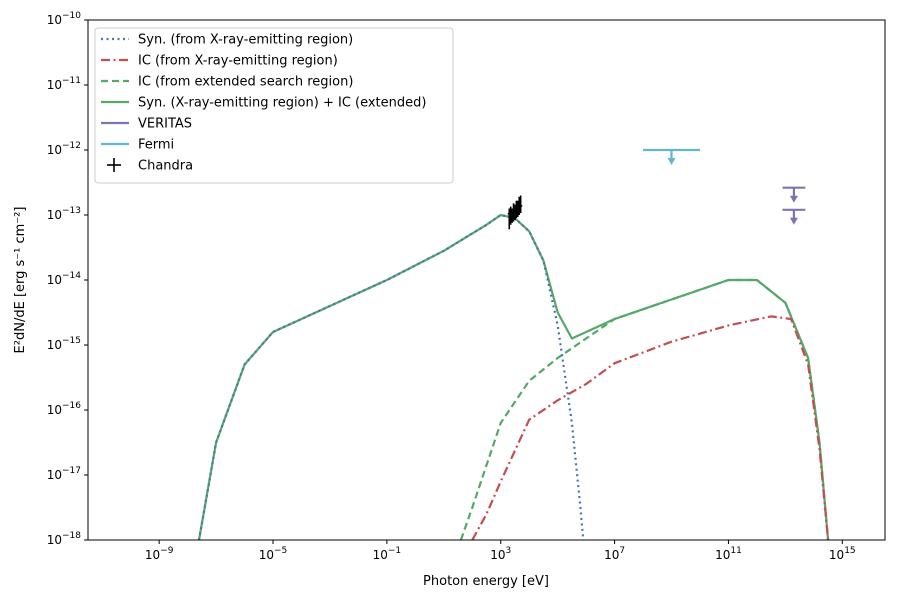  Describe the element at coordinates (165, 124) in the screenshot. I see `legend-label: VERITAS` at that location.